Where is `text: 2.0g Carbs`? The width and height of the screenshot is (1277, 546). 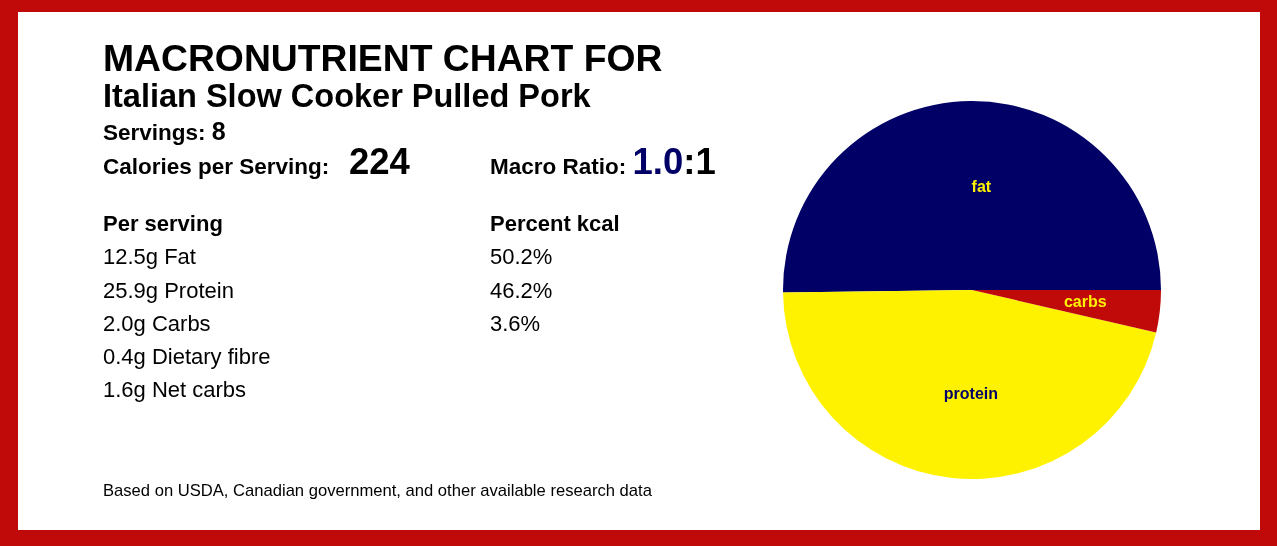 text: 2.0g Carbs is located at coordinates (157, 323).